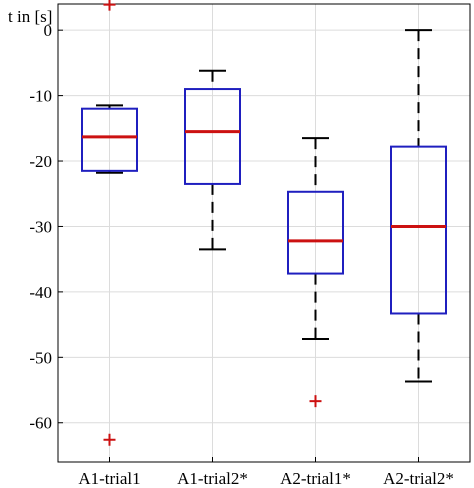 The image size is (474, 488). I want to click on x-category-label: A1-trial1, so click(109, 478).